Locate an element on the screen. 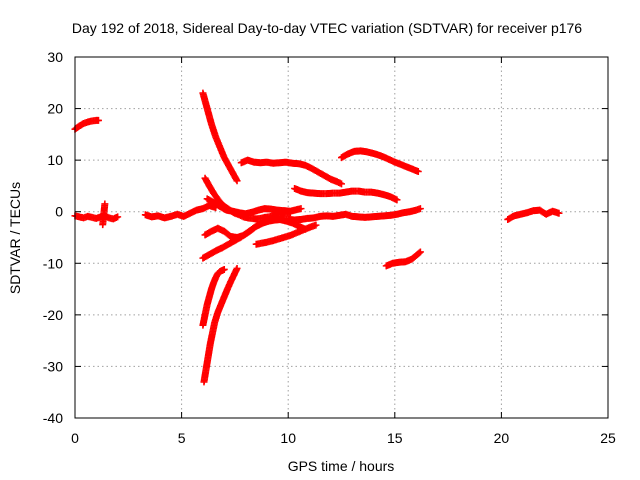 This screenshot has height=480, width=640. x-tick-label: 15 is located at coordinates (395, 438).